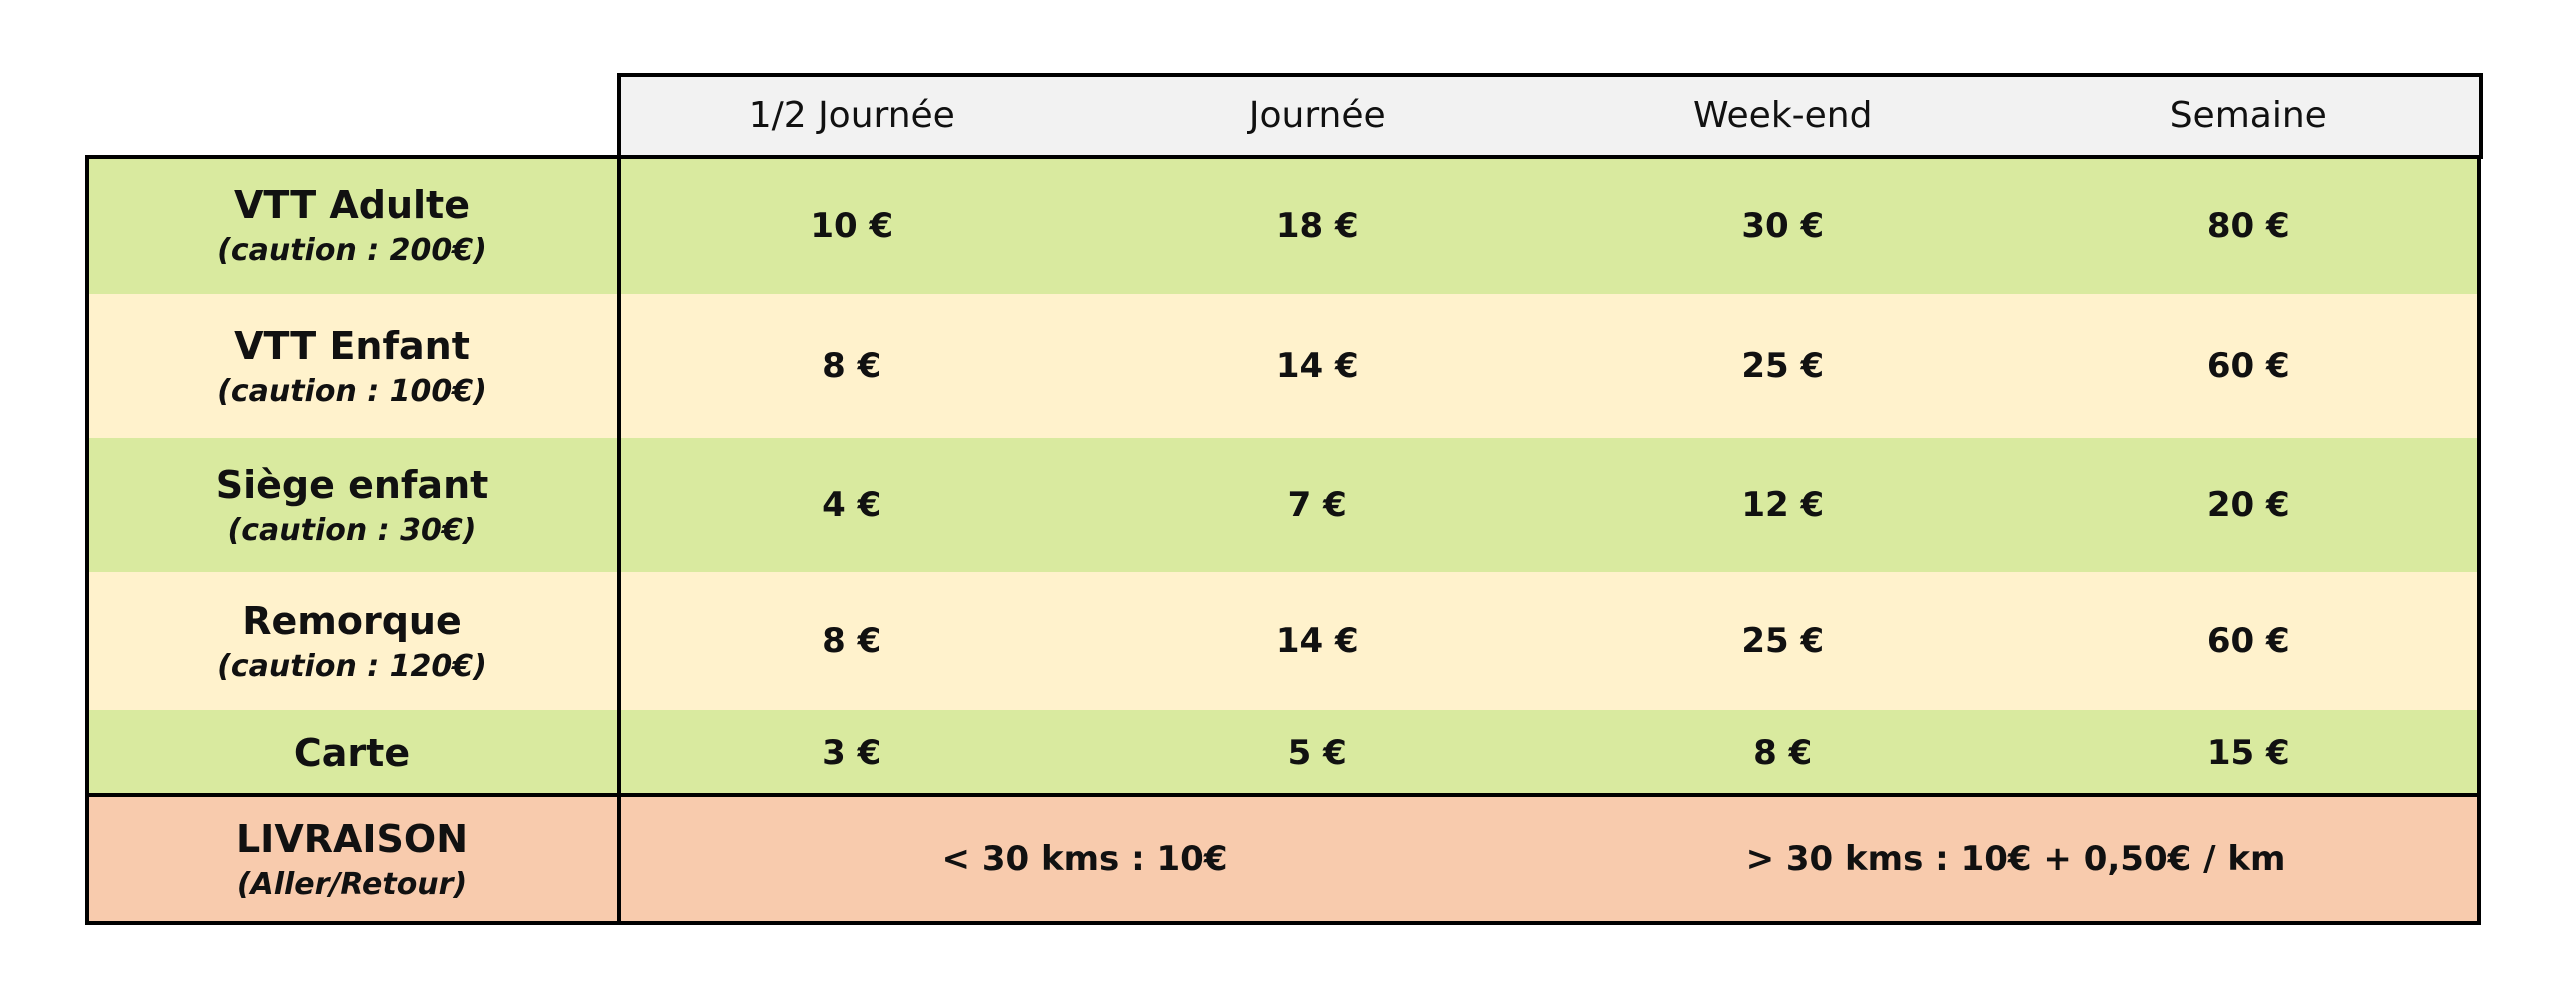  I want to click on price: 4 €, so click(852, 505).